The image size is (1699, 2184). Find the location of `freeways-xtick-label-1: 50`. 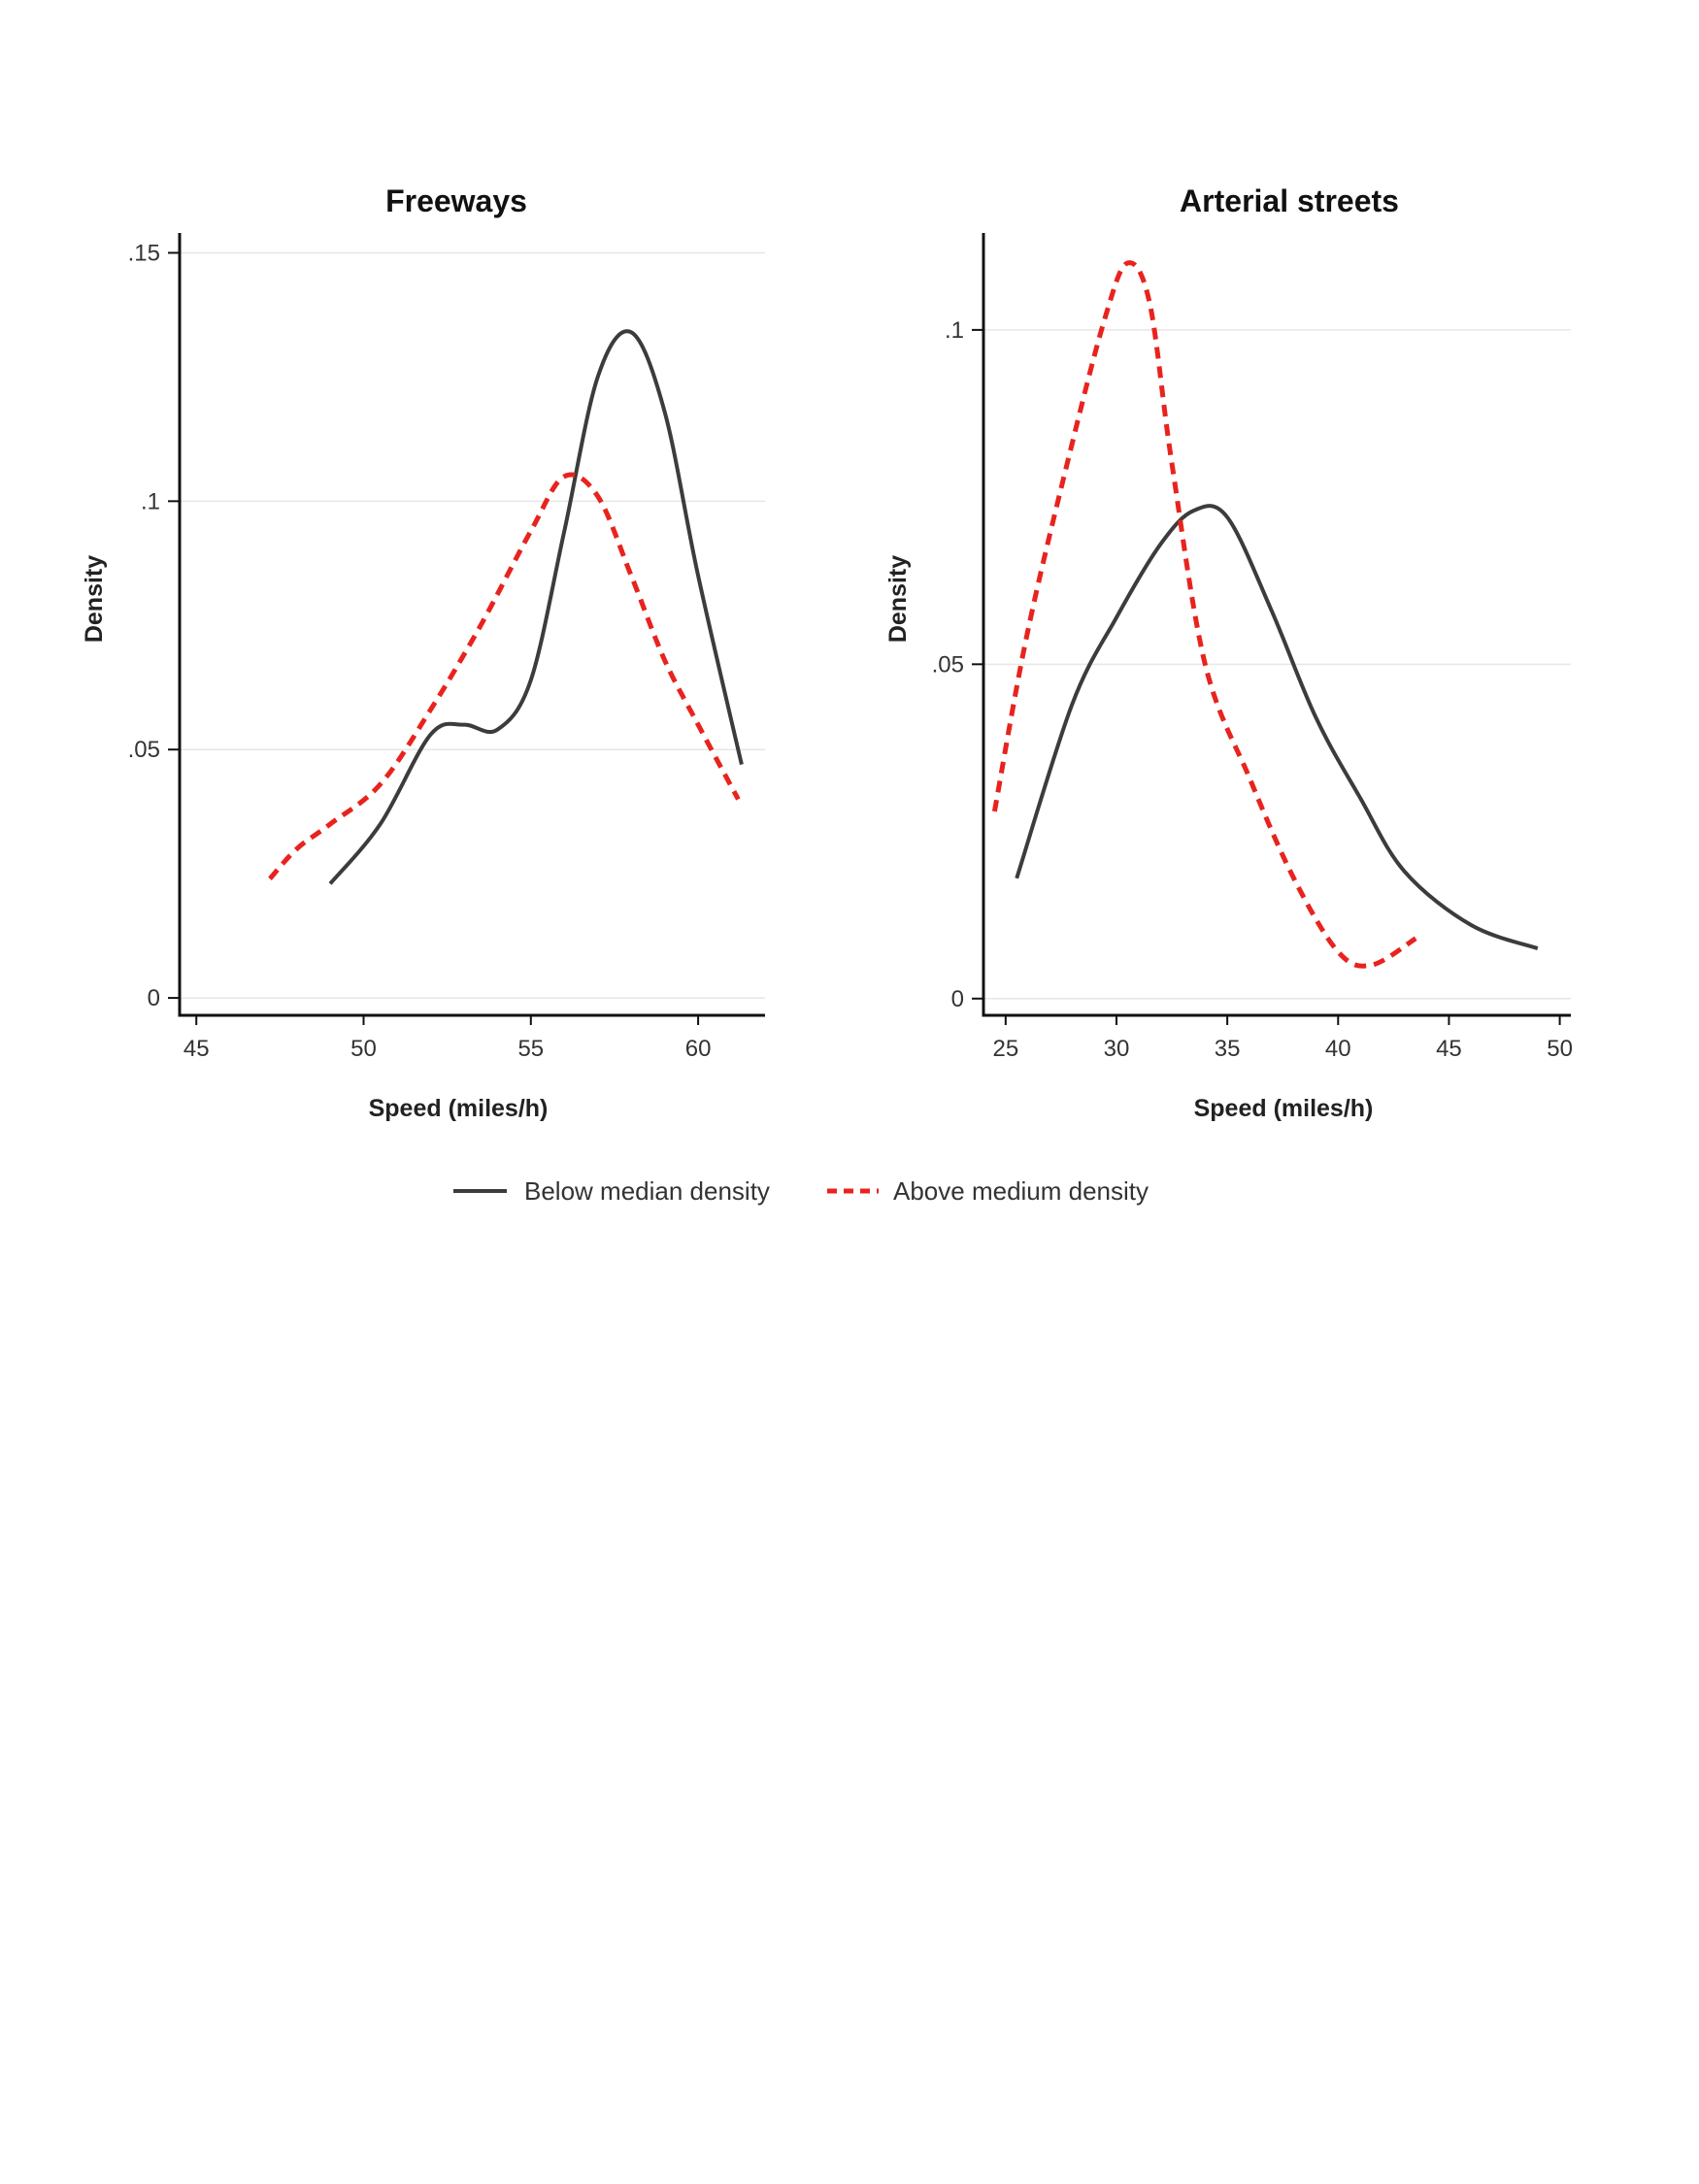

freeways-xtick-label-1: 50 is located at coordinates (363, 1049).